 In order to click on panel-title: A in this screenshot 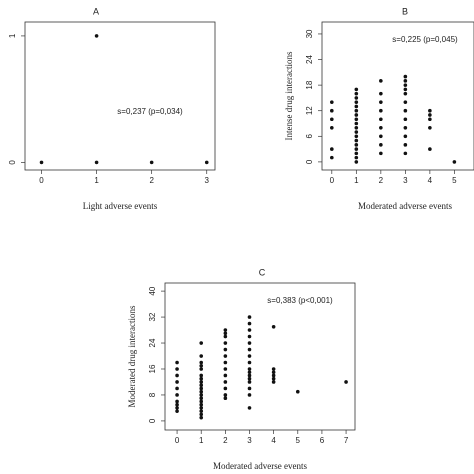, I will do `click(96, 11)`.